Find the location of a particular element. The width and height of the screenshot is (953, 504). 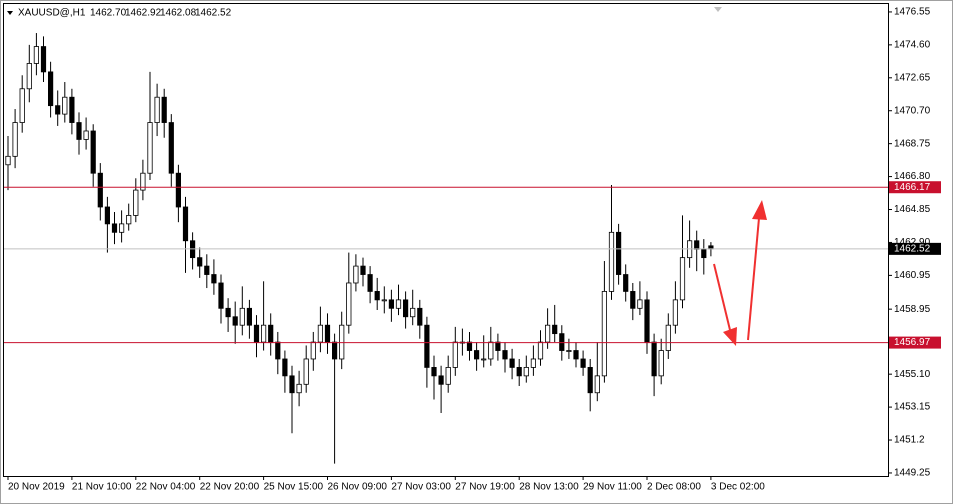

y-tick-label: 1460.95 is located at coordinates (912, 275).